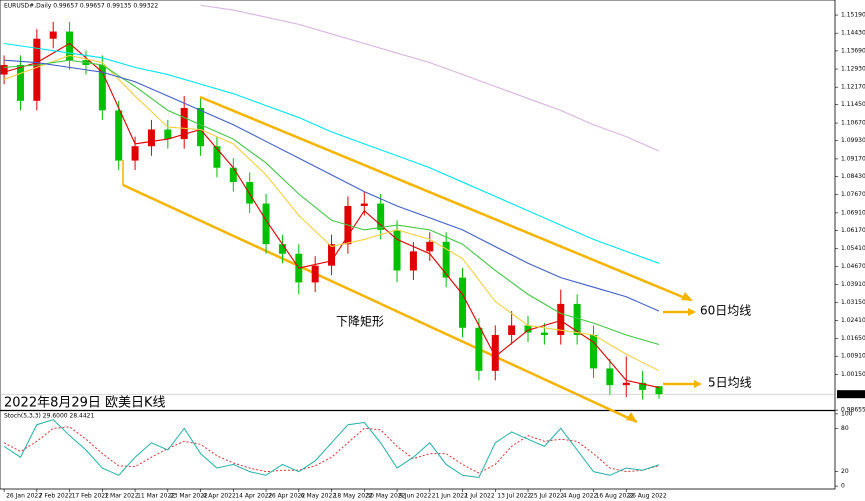 Image resolution: width=865 pixels, height=501 pixels. Describe the element at coordinates (514, 496) in the screenshot. I see `x-tick-label: 13 Jul 2022` at that location.